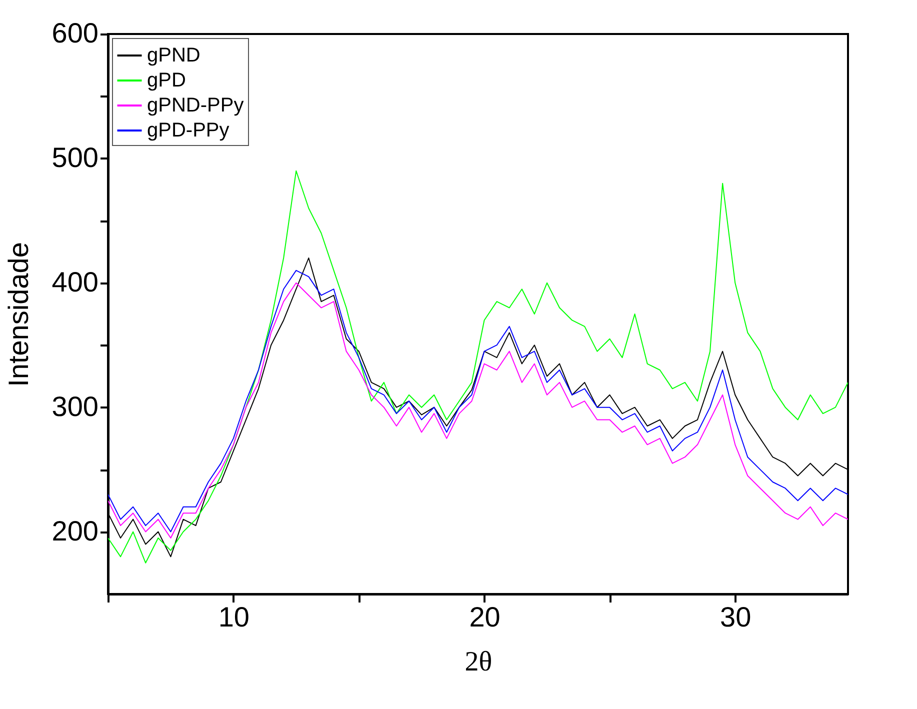 The image size is (917, 709). Describe the element at coordinates (484, 617) in the screenshot. I see `x-tick-label: 20` at that location.